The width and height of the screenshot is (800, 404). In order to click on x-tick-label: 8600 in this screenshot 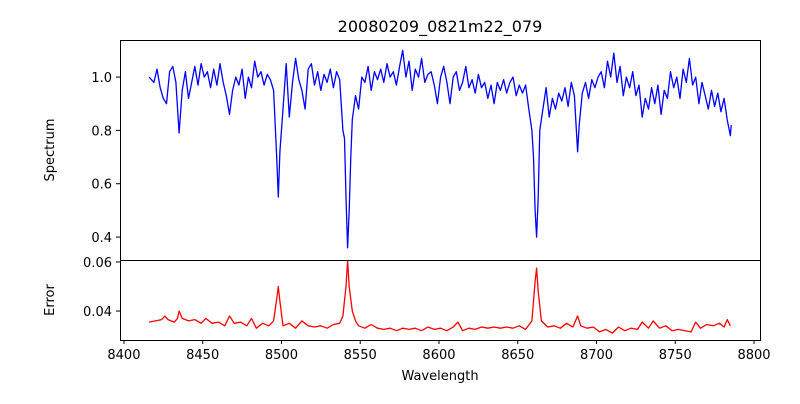, I will do `click(438, 355)`.